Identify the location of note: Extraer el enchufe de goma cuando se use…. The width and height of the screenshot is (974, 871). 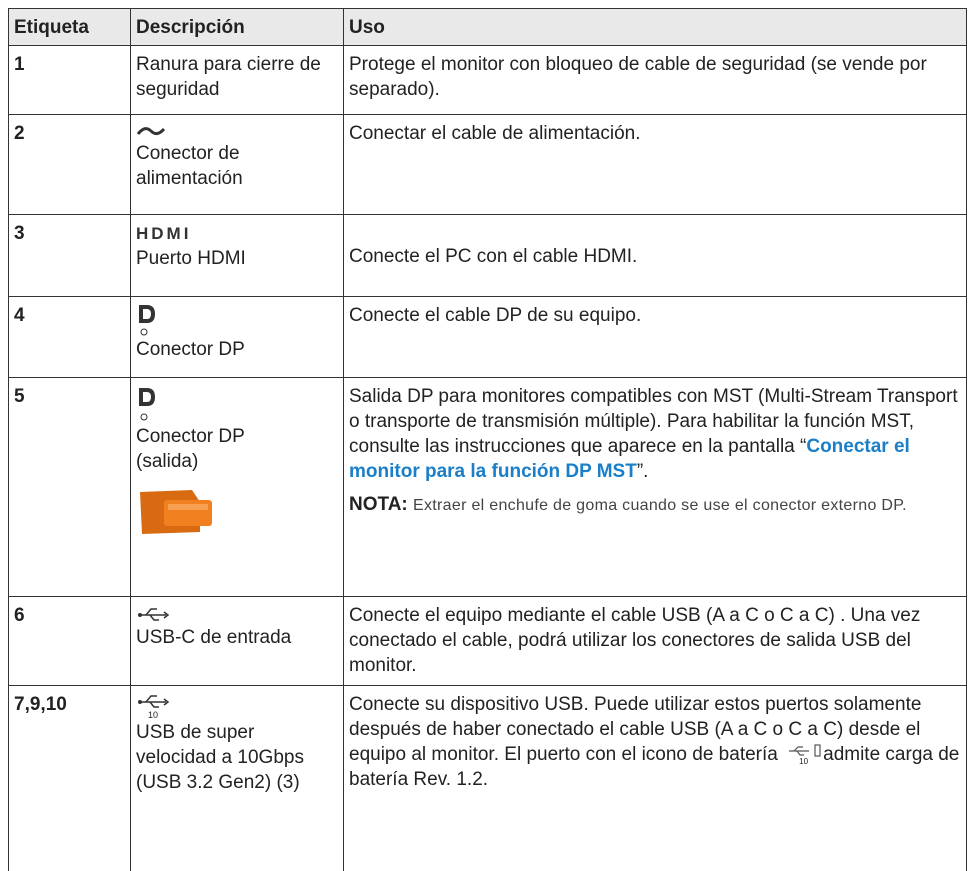
(660, 505).